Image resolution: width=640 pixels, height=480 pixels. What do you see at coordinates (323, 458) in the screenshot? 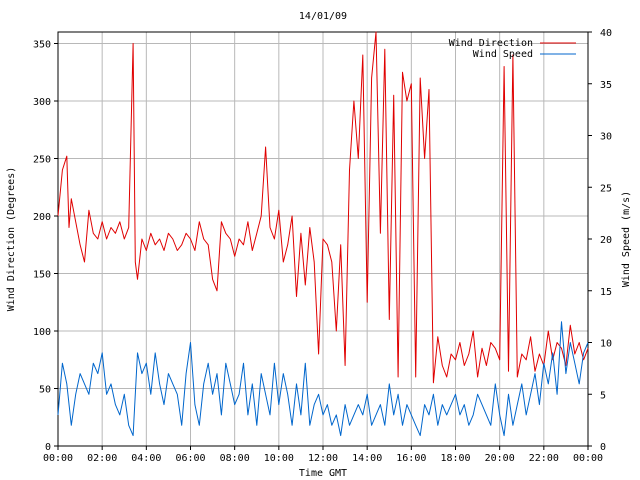
I see `x-tick-label: 12:00` at bounding box center [323, 458].